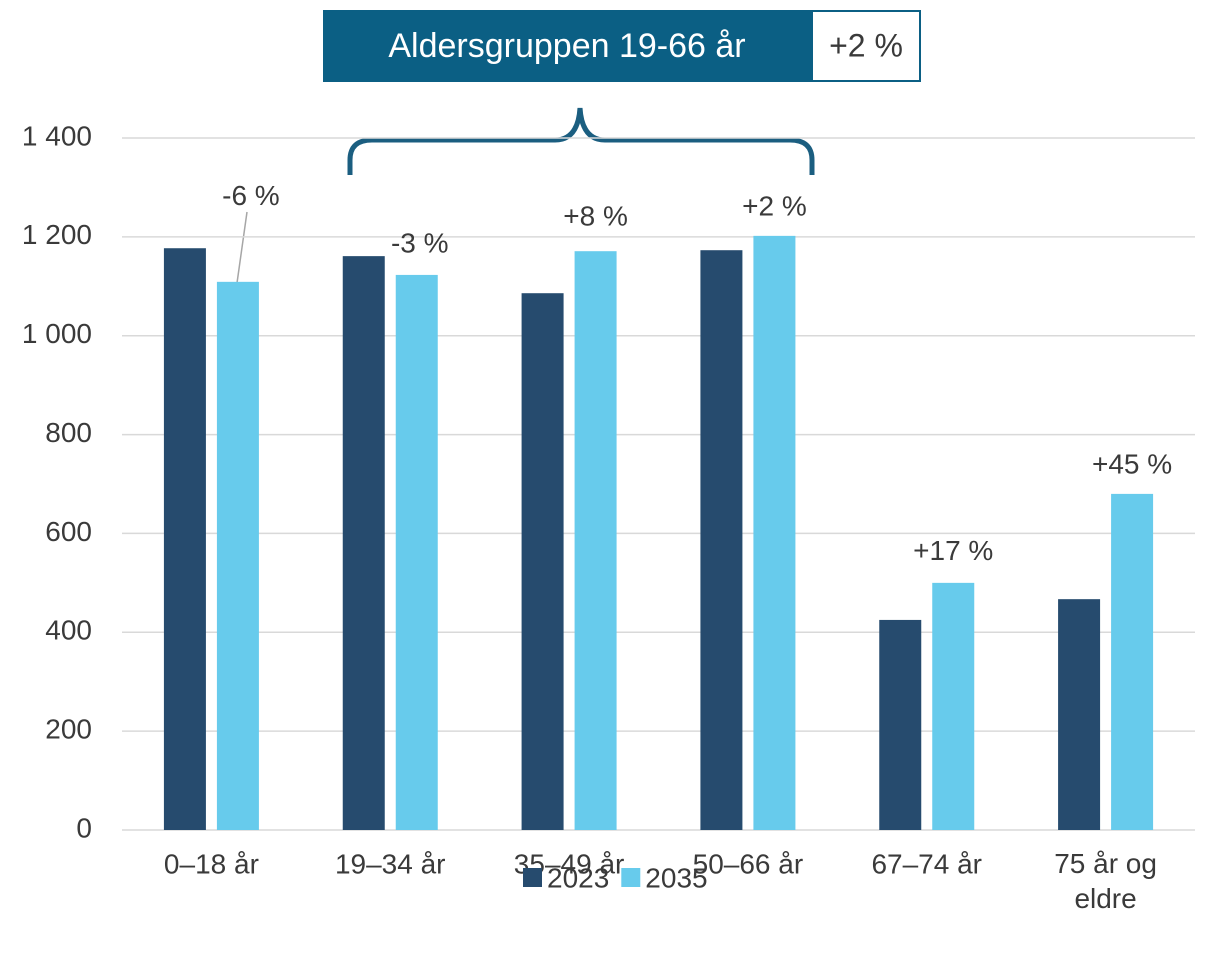  I want to click on bracket, so click(581, 141).